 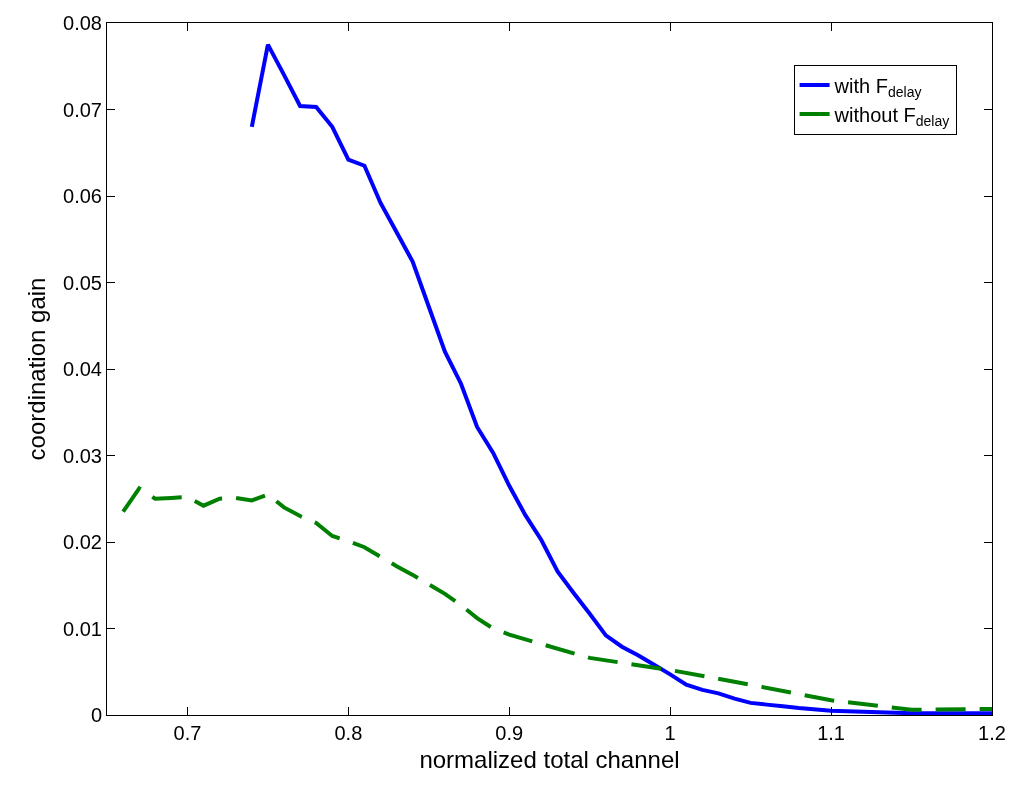 What do you see at coordinates (82, 369) in the screenshot?
I see `y-tick-label: 0.04` at bounding box center [82, 369].